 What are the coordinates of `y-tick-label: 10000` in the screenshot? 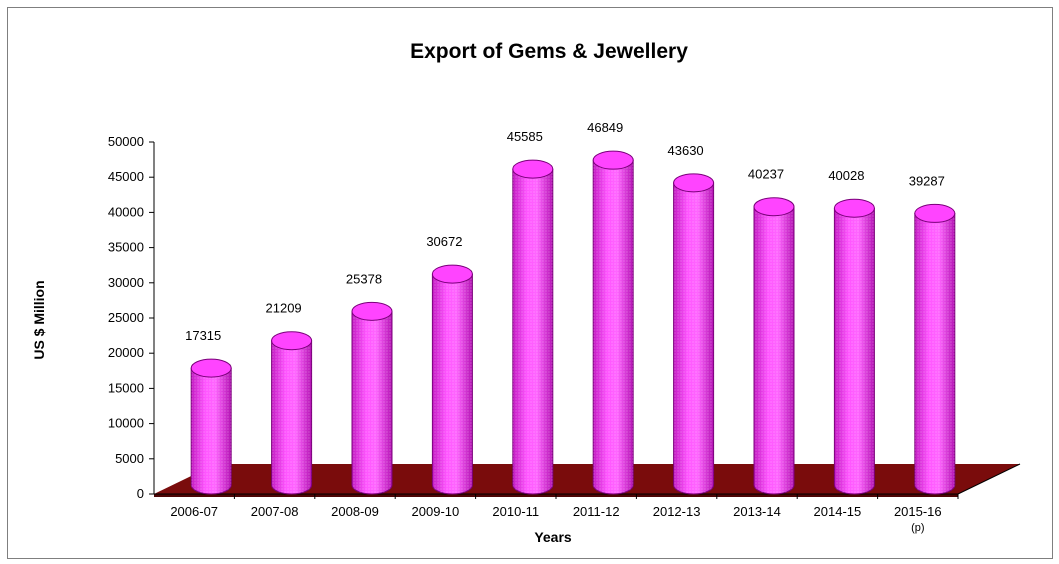 It's located at (126, 423).